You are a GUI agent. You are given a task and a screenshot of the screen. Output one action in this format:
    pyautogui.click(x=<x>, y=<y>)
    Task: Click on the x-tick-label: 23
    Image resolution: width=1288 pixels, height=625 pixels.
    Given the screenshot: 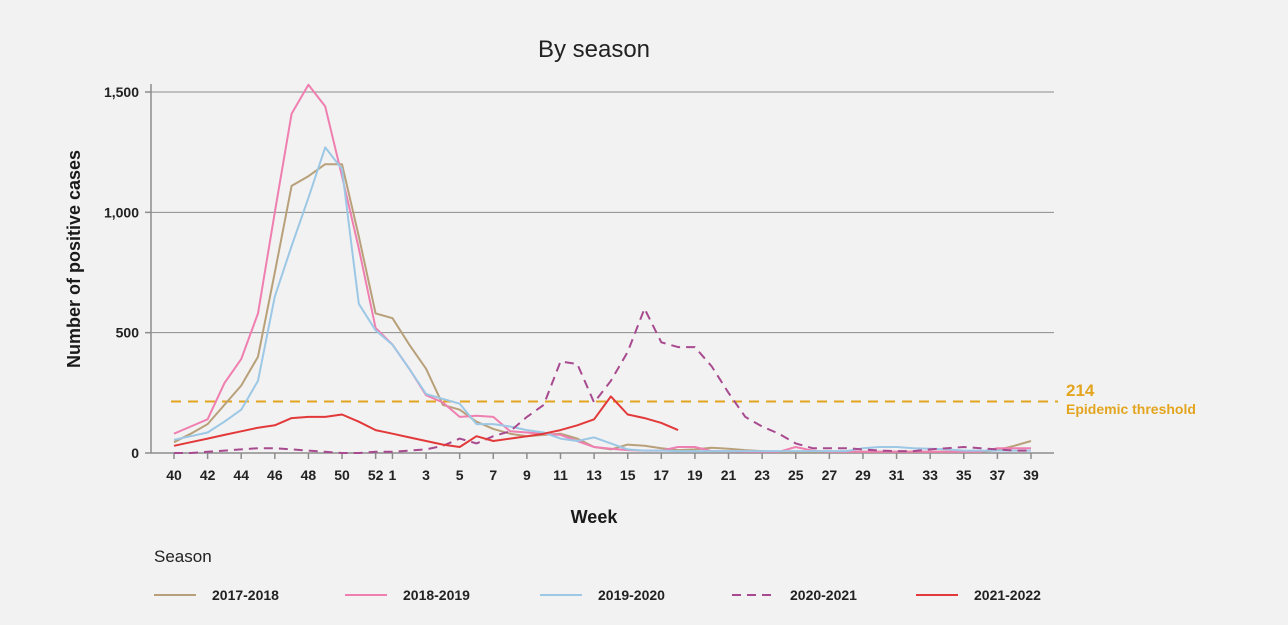 What is the action you would take?
    pyautogui.click(x=762, y=475)
    